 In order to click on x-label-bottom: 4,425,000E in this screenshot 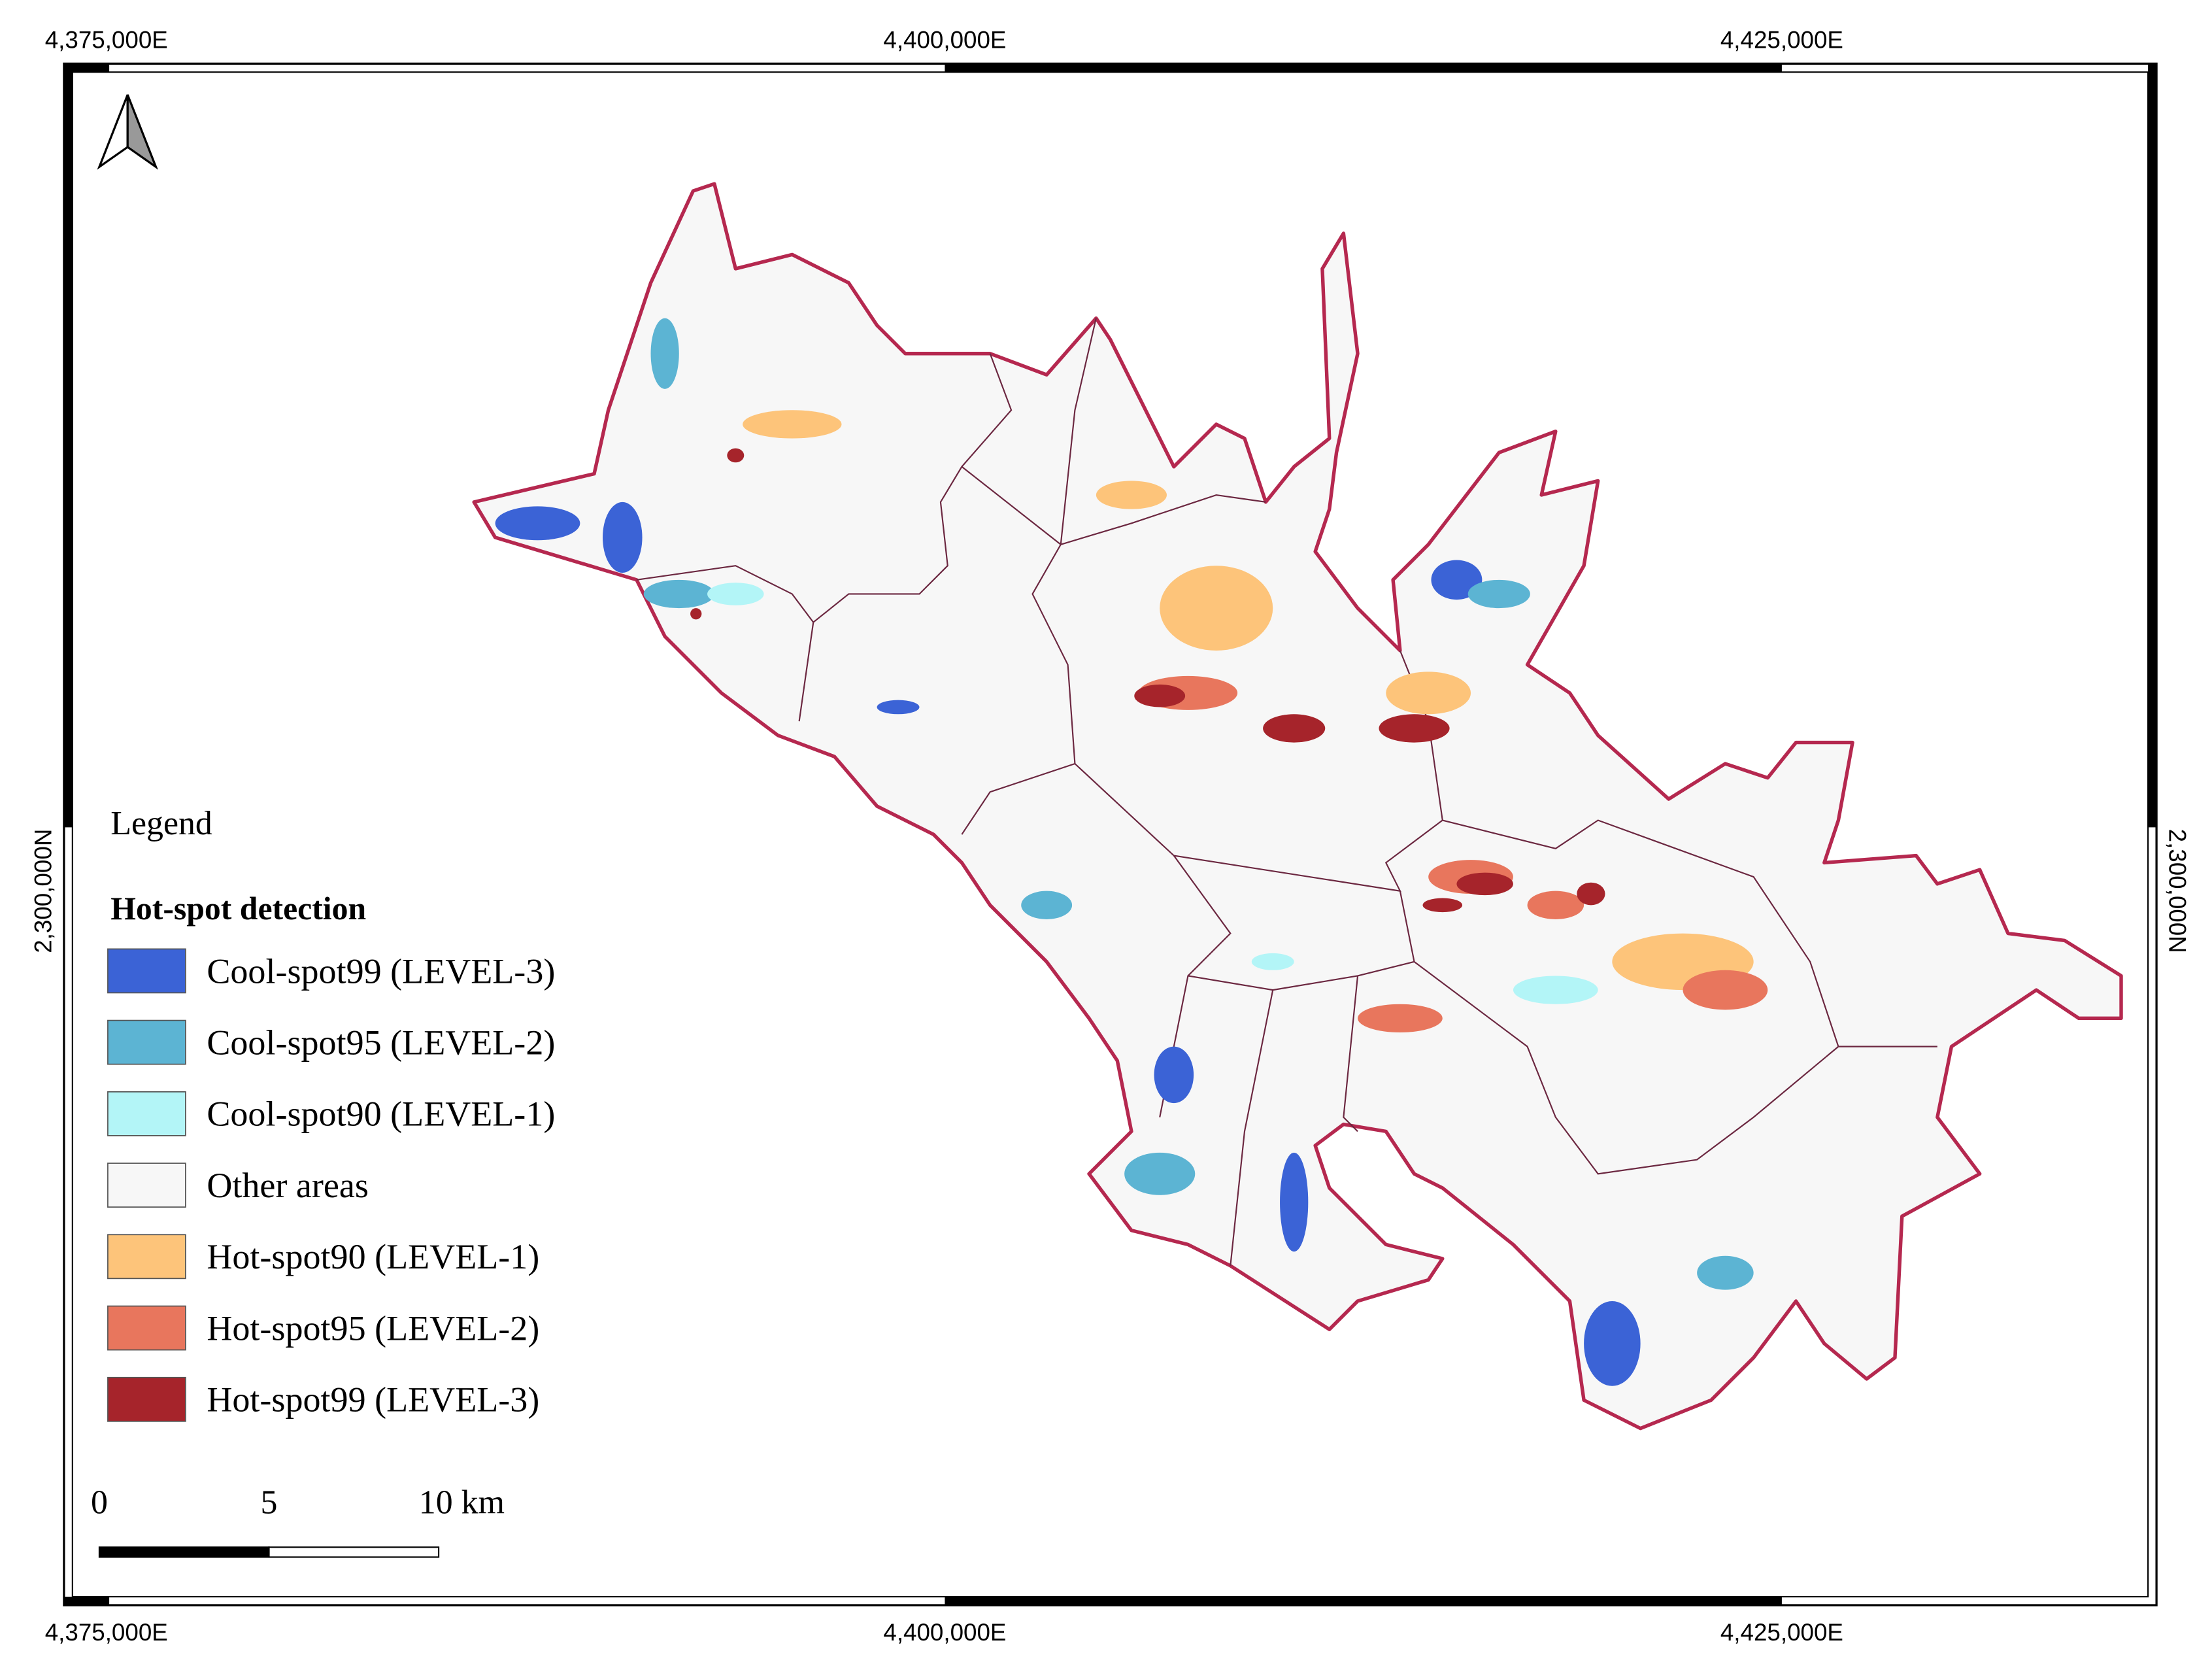, I will do `click(1781, 1632)`.